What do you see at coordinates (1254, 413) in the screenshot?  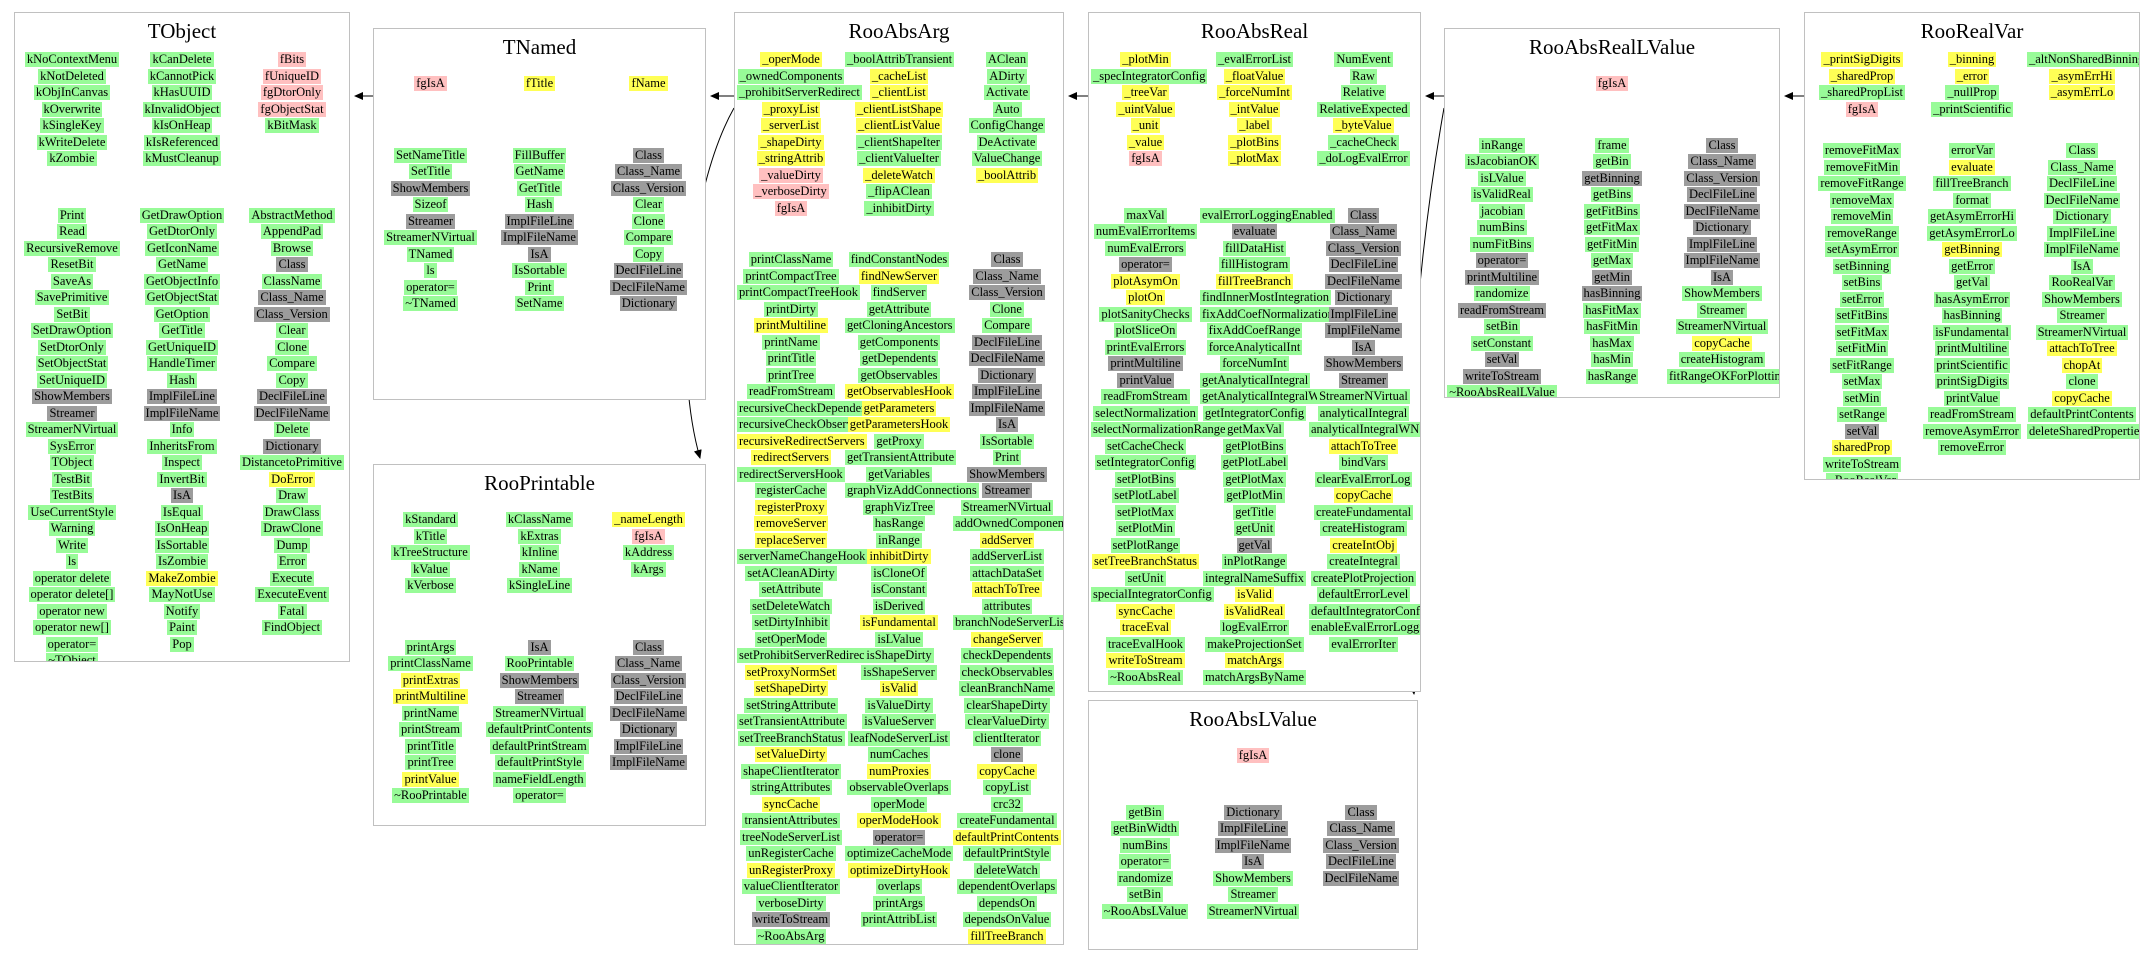 I see `member-getintegratorconfig: getIntegratorConfig` at bounding box center [1254, 413].